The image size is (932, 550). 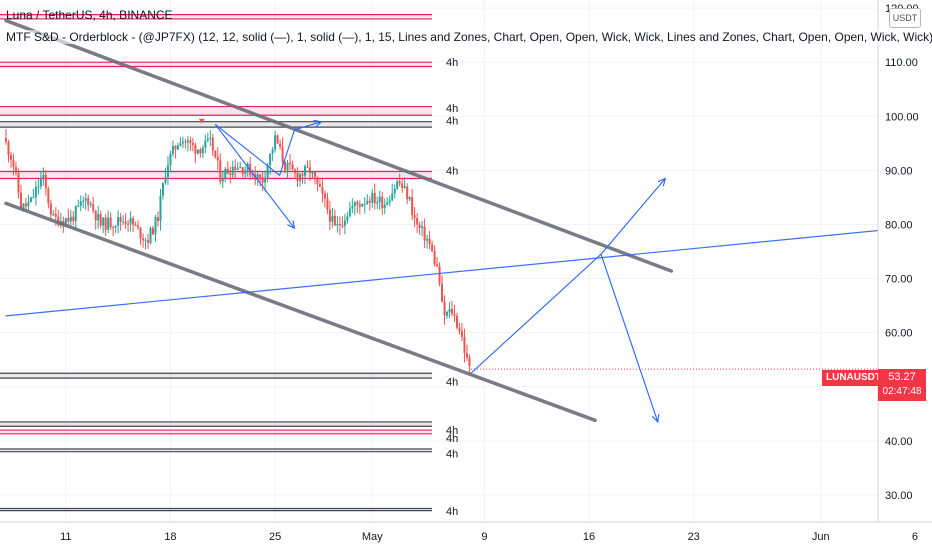 I want to click on y-tick-label: 90.00, so click(x=899, y=171).